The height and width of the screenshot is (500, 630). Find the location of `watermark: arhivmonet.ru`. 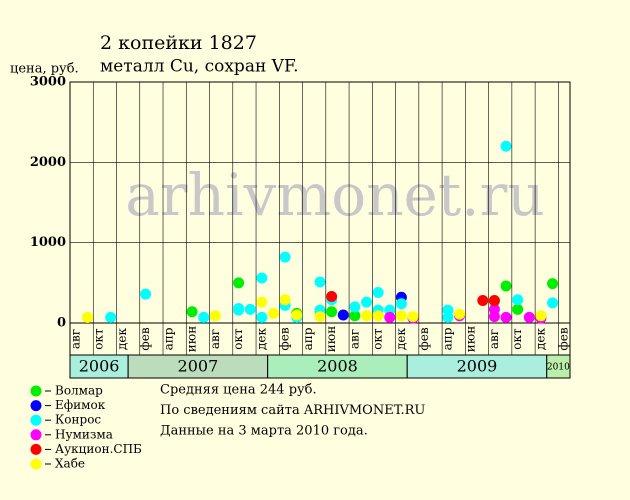

watermark: arhivmonet.ru is located at coordinates (334, 195).